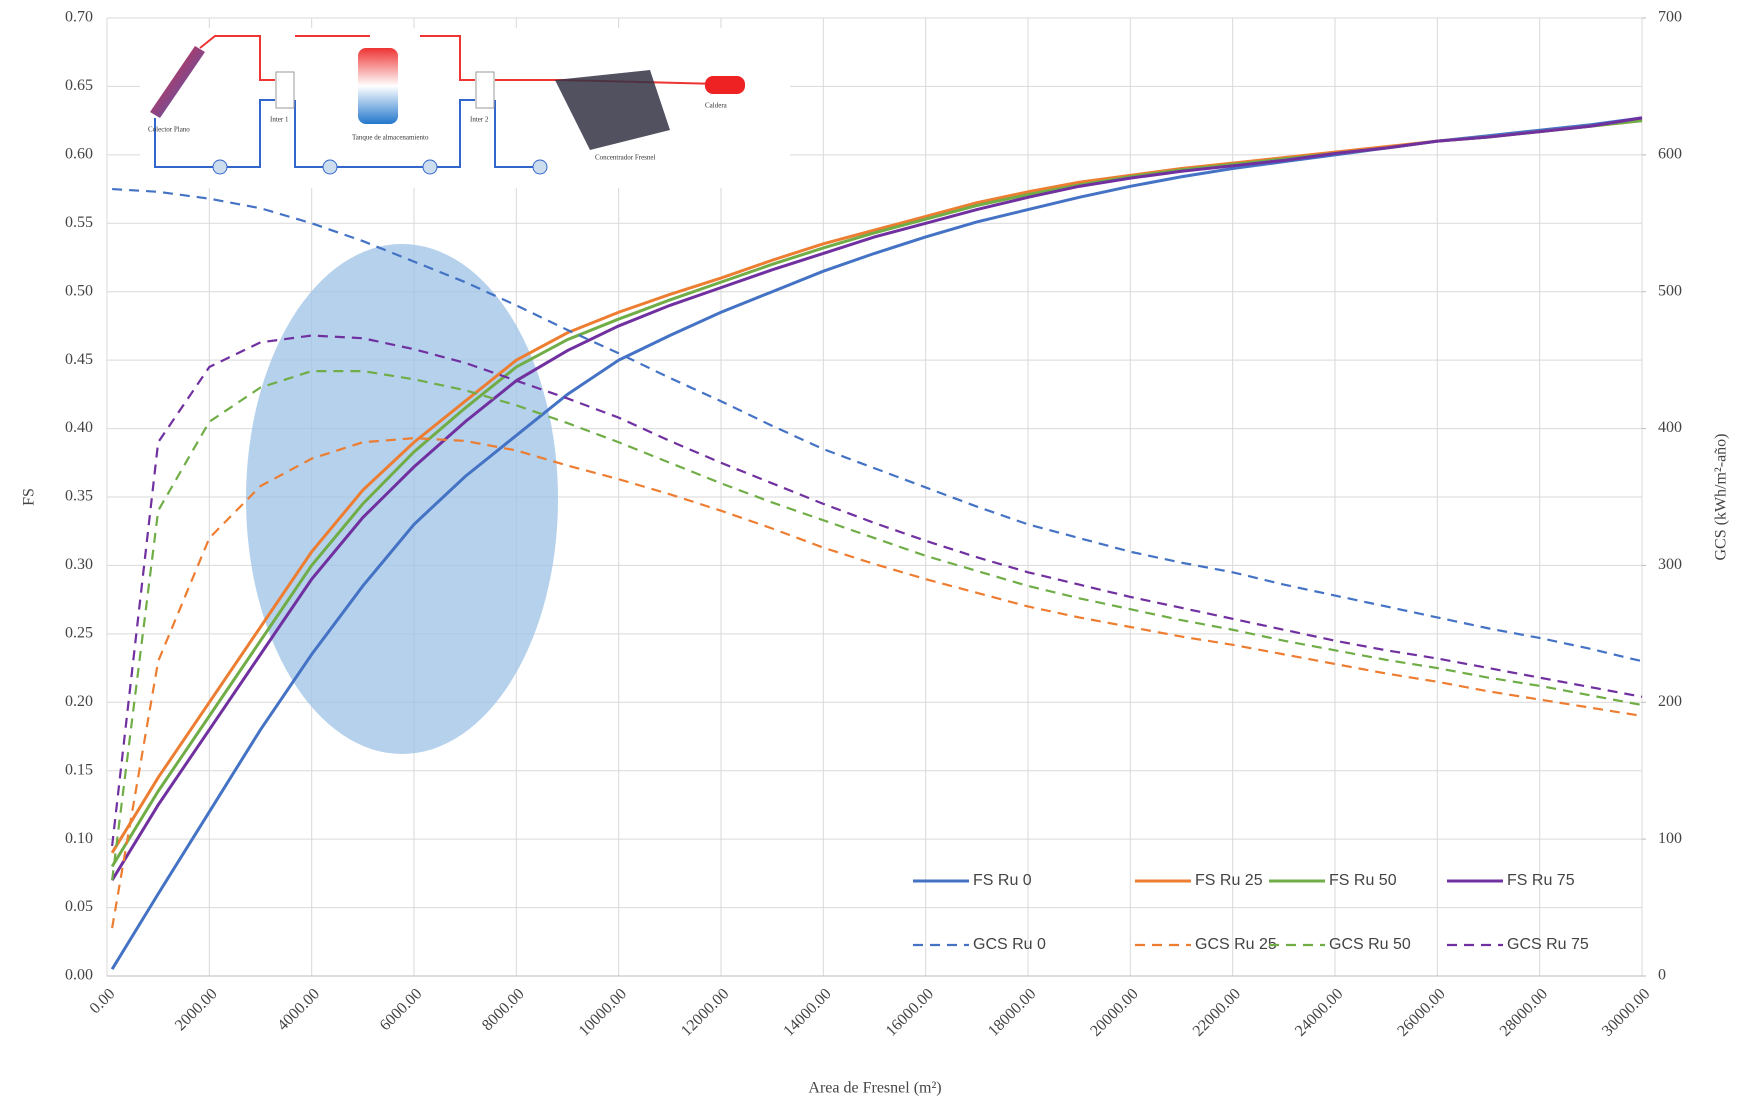 This screenshot has width=1748, height=1119. Describe the element at coordinates (725, 85) in the screenshot. I see `boiler` at that location.